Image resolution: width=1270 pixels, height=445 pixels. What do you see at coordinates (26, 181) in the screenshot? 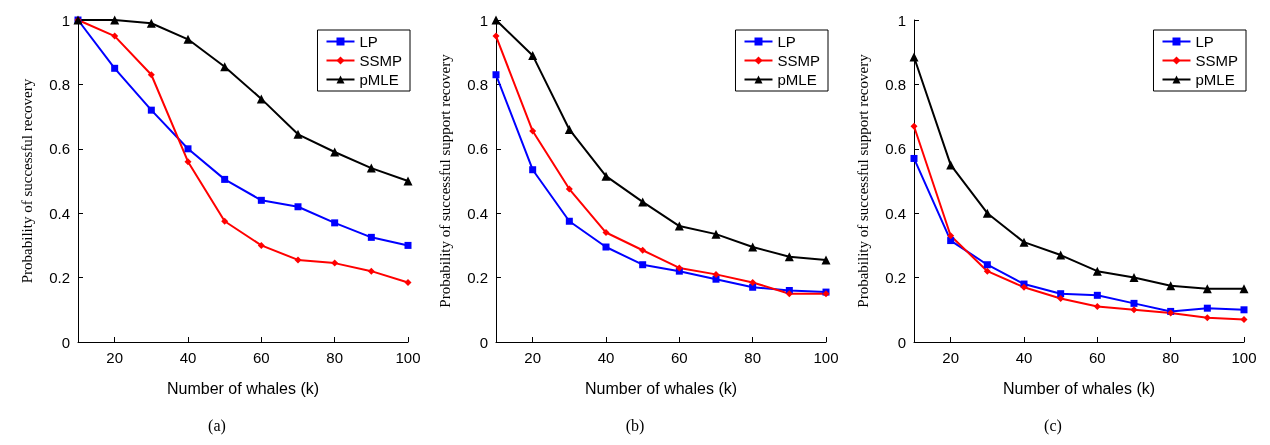
I see `y-axis-title: Probability of successful recovery` at bounding box center [26, 181].